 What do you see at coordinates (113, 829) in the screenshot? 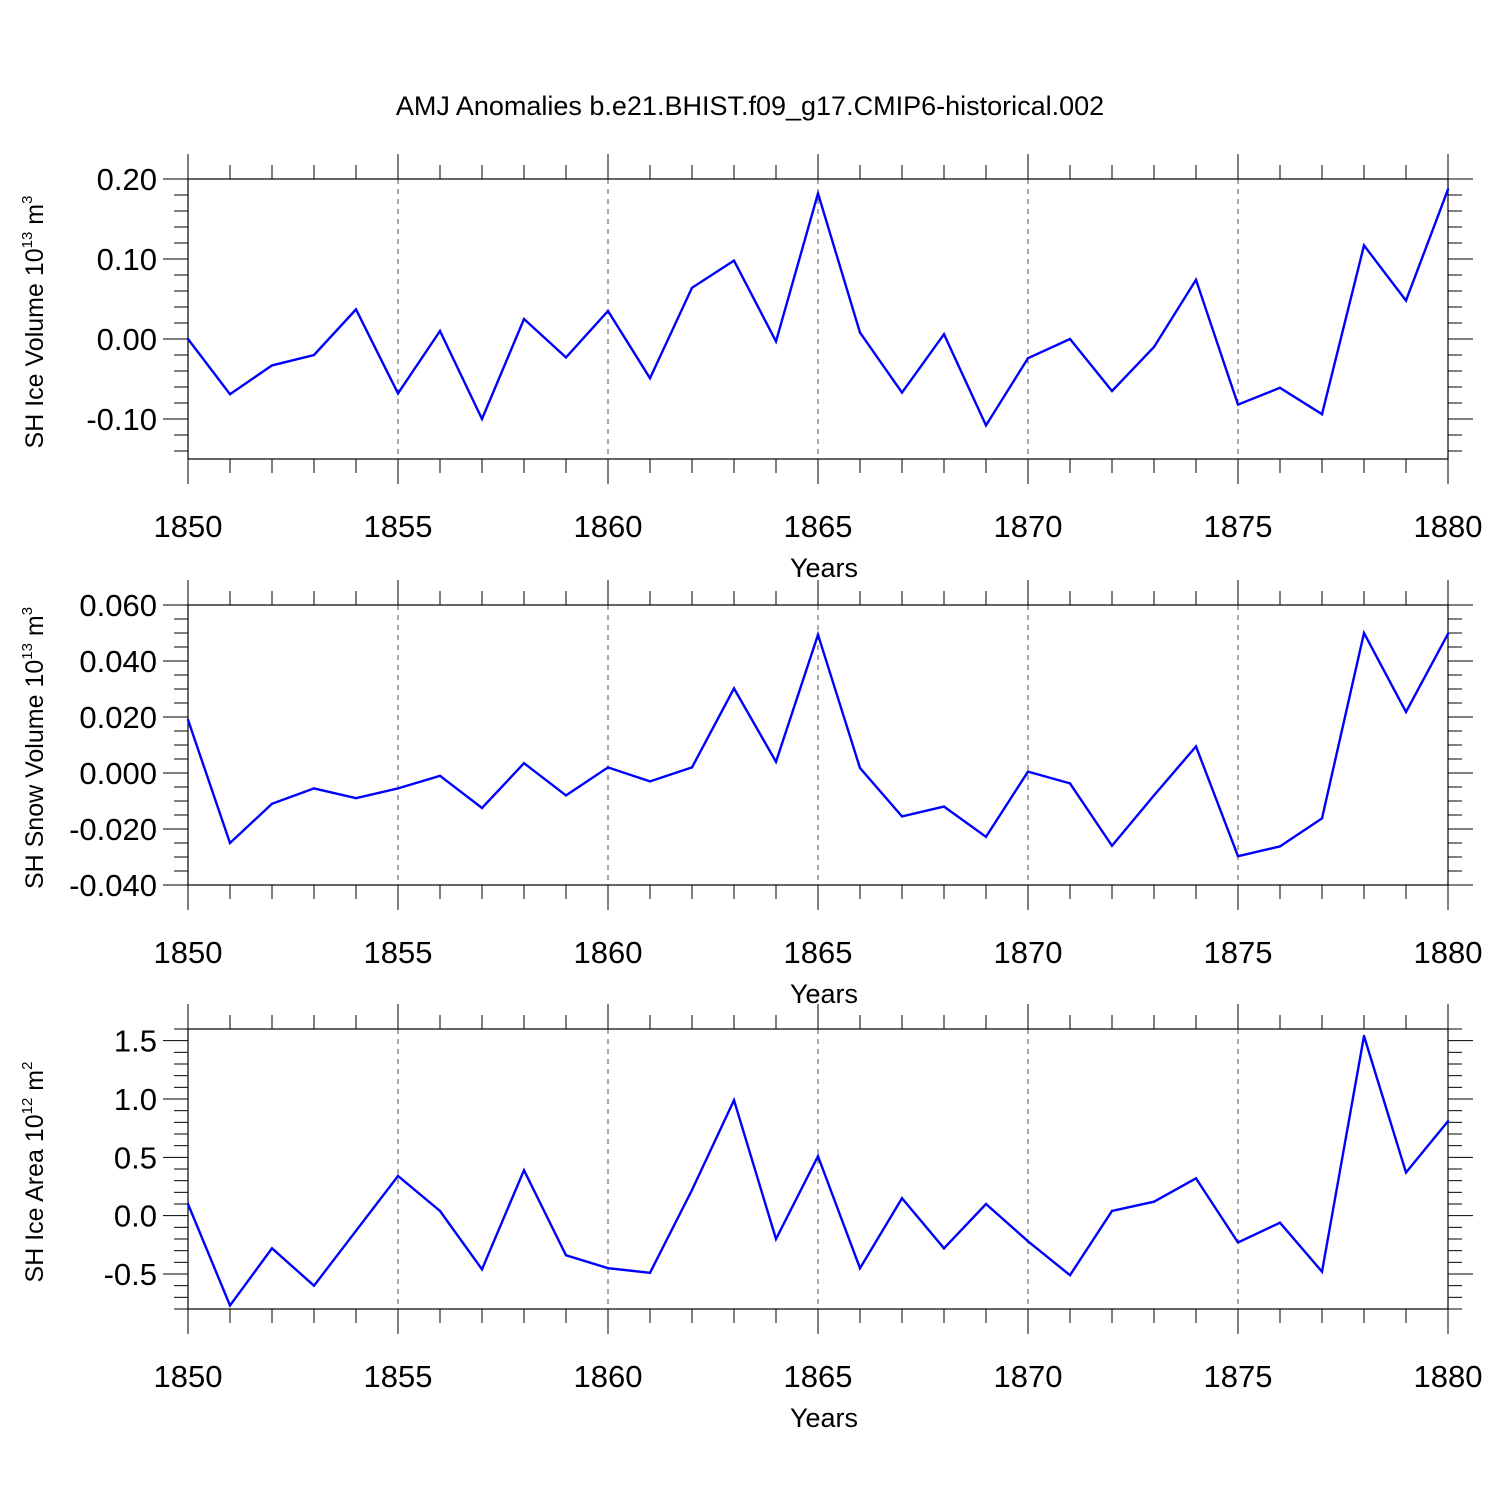
I see `y-tick-label: -0.020` at bounding box center [113, 829].